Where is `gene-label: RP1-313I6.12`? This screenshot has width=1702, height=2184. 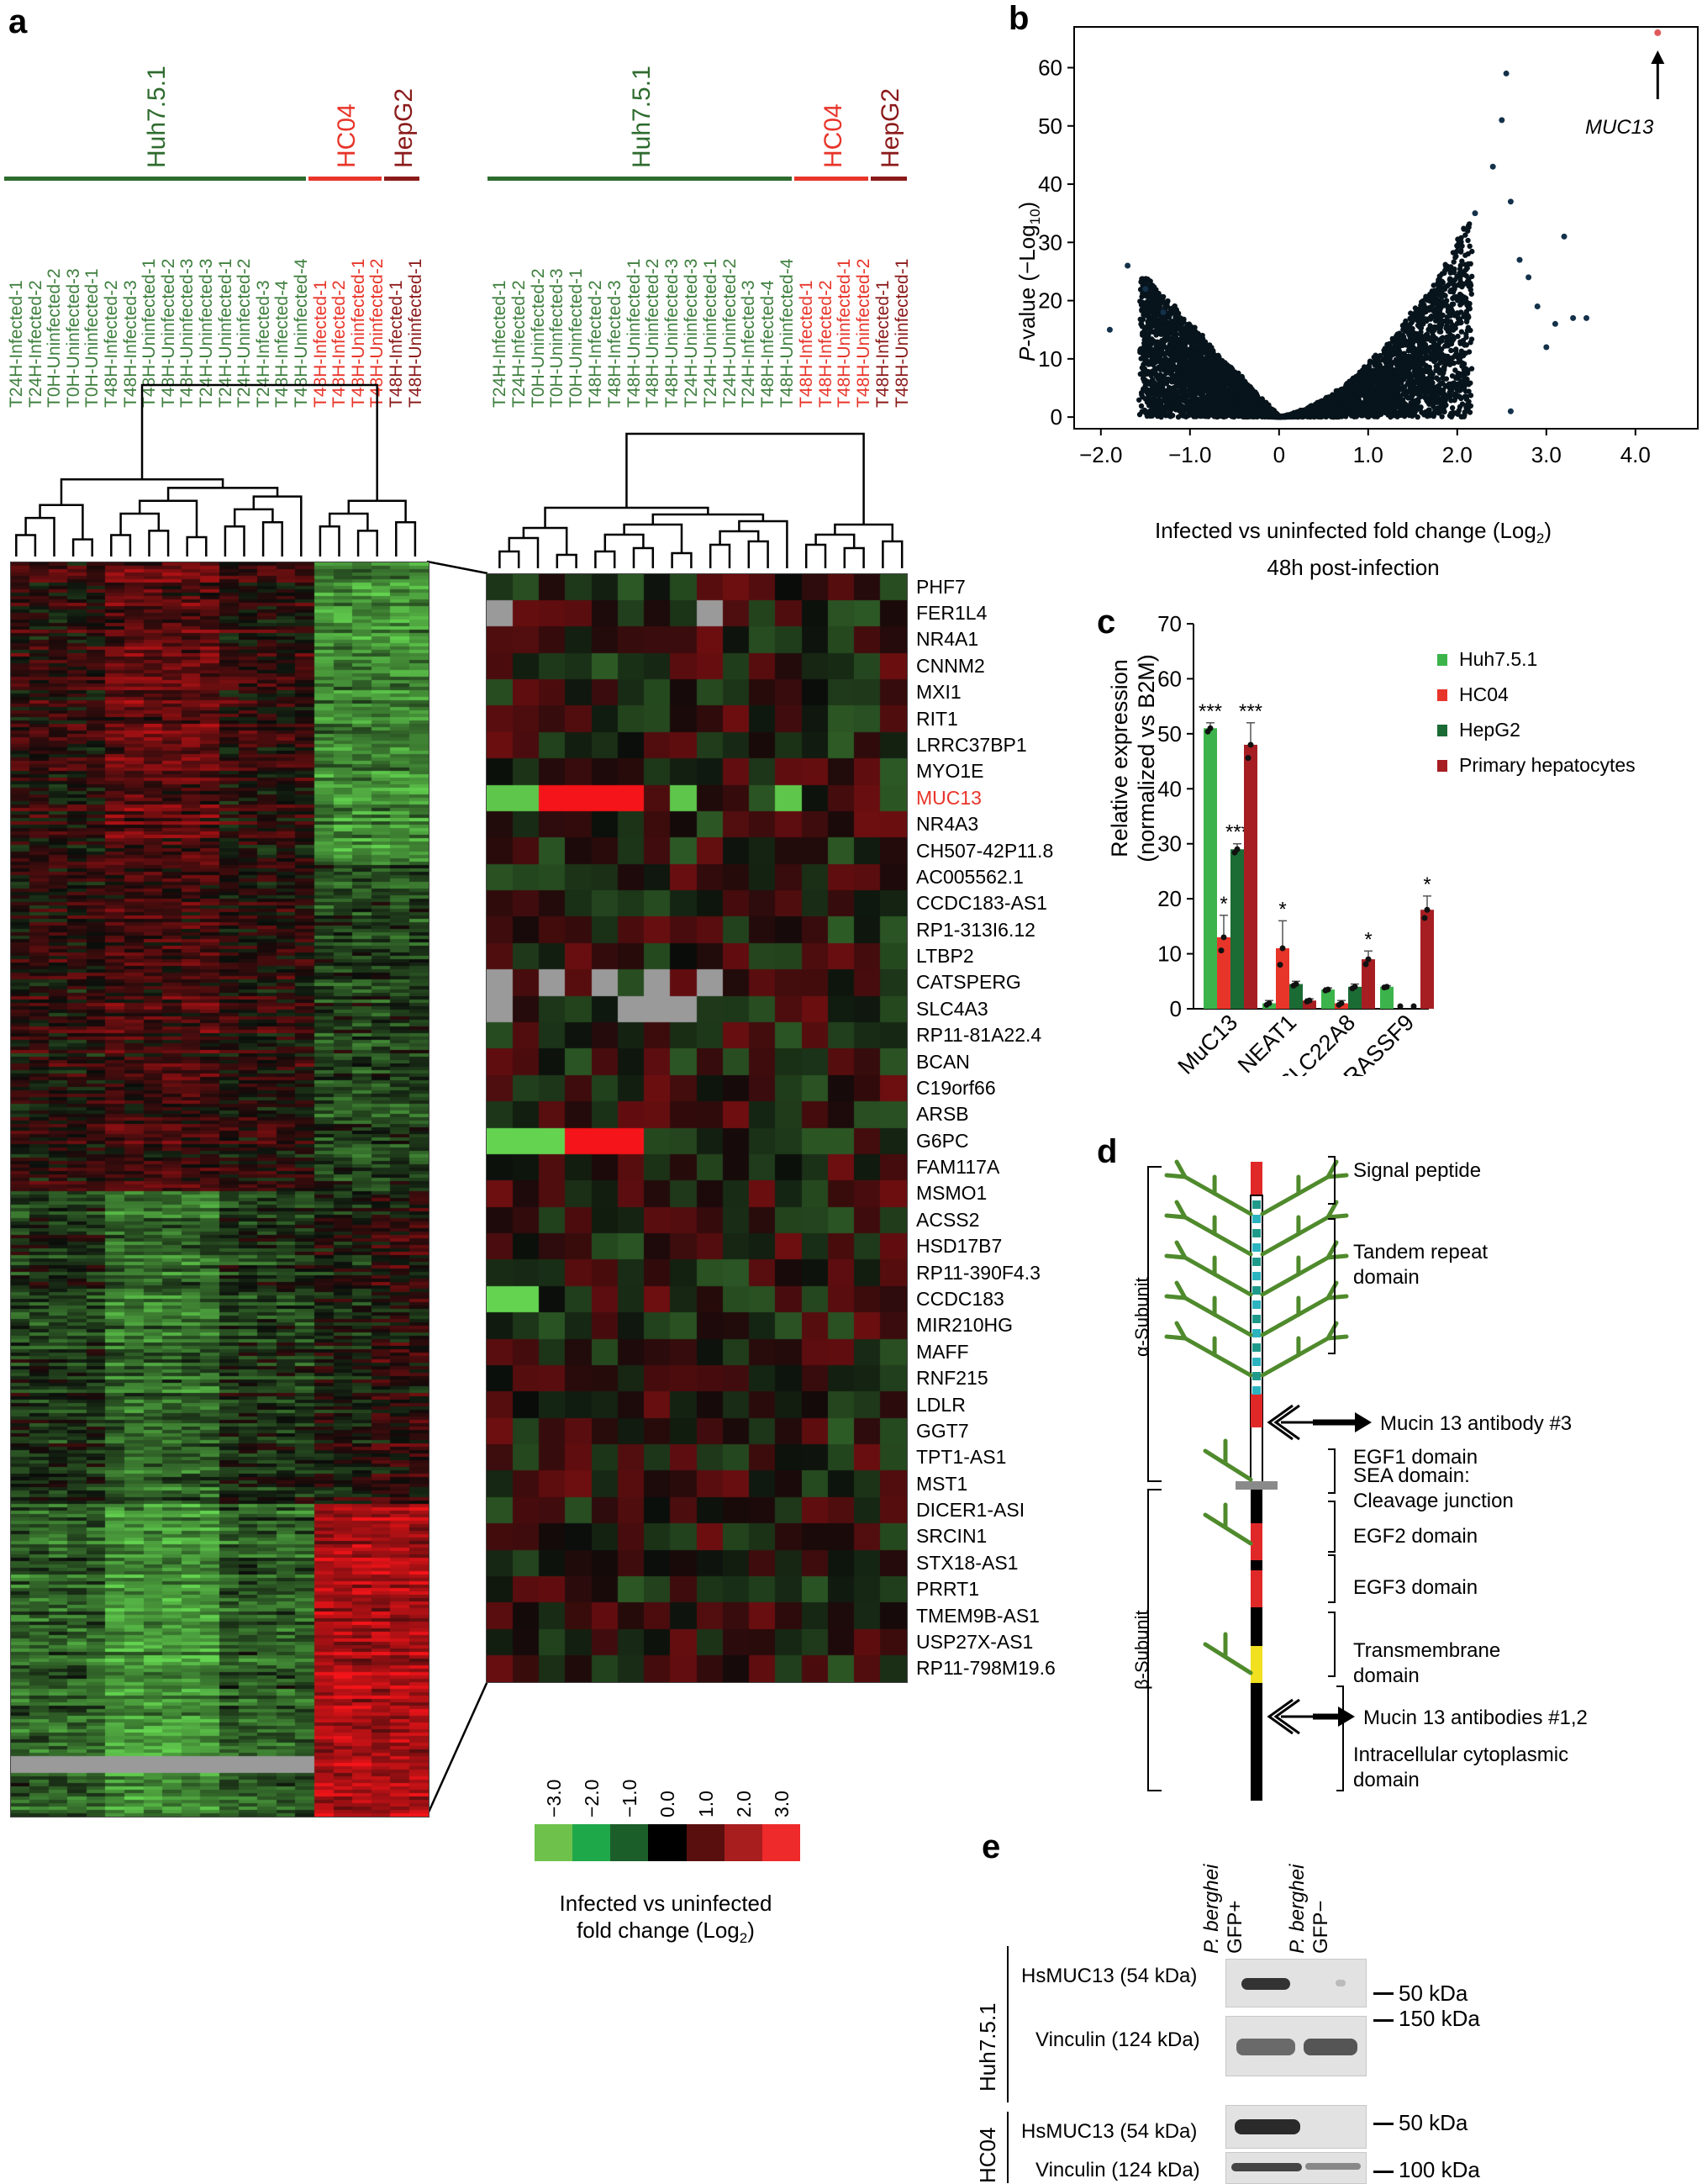
gene-label: RP1-313I6.12 is located at coordinates (975, 931).